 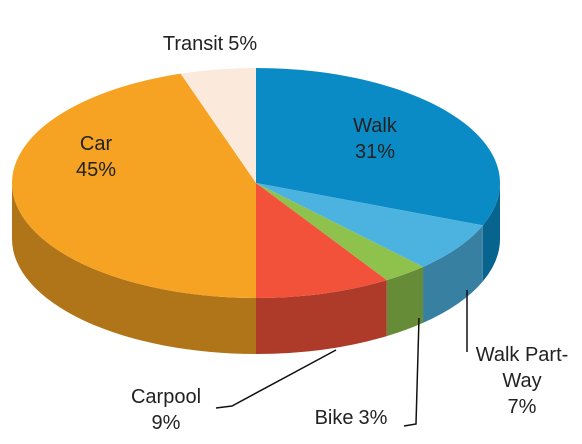 What do you see at coordinates (375, 126) in the screenshot?
I see `slice-name: Walk` at bounding box center [375, 126].